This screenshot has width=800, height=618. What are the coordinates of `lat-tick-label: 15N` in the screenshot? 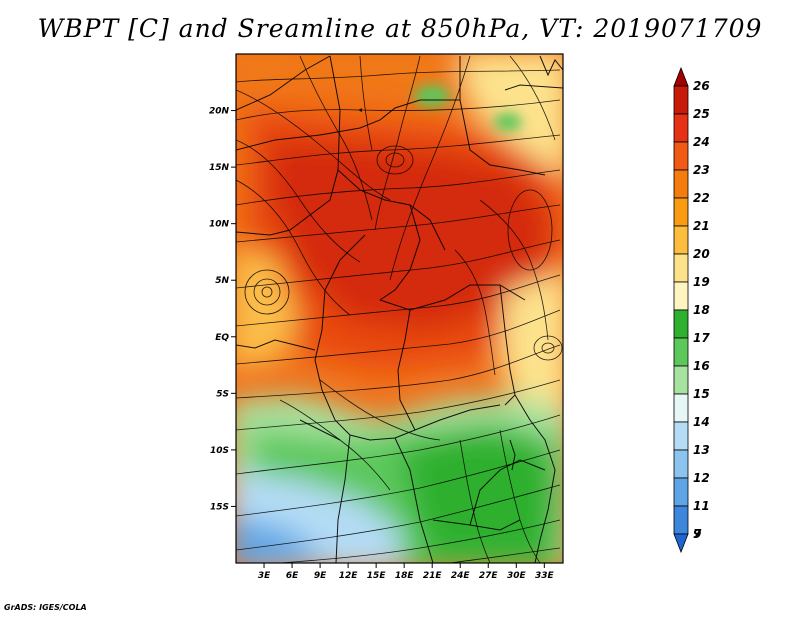 It's located at (219, 168).